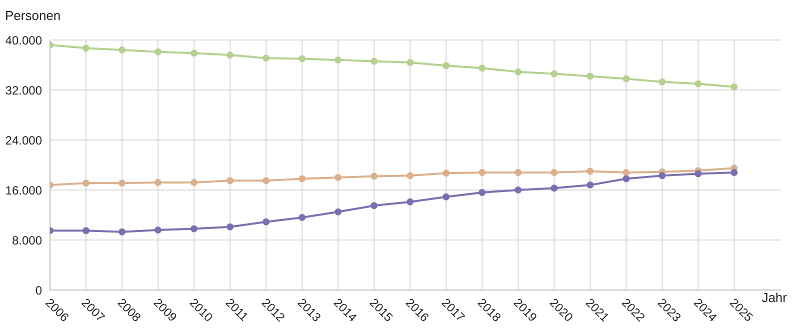 This screenshot has height=331, width=795. Describe the element at coordinates (23, 140) in the screenshot. I see `y-tick-label: 24.000` at that location.